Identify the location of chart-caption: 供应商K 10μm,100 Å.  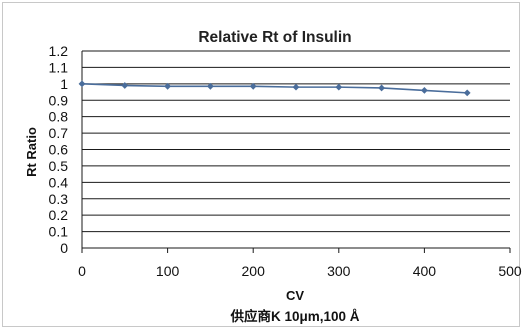
(294, 316).